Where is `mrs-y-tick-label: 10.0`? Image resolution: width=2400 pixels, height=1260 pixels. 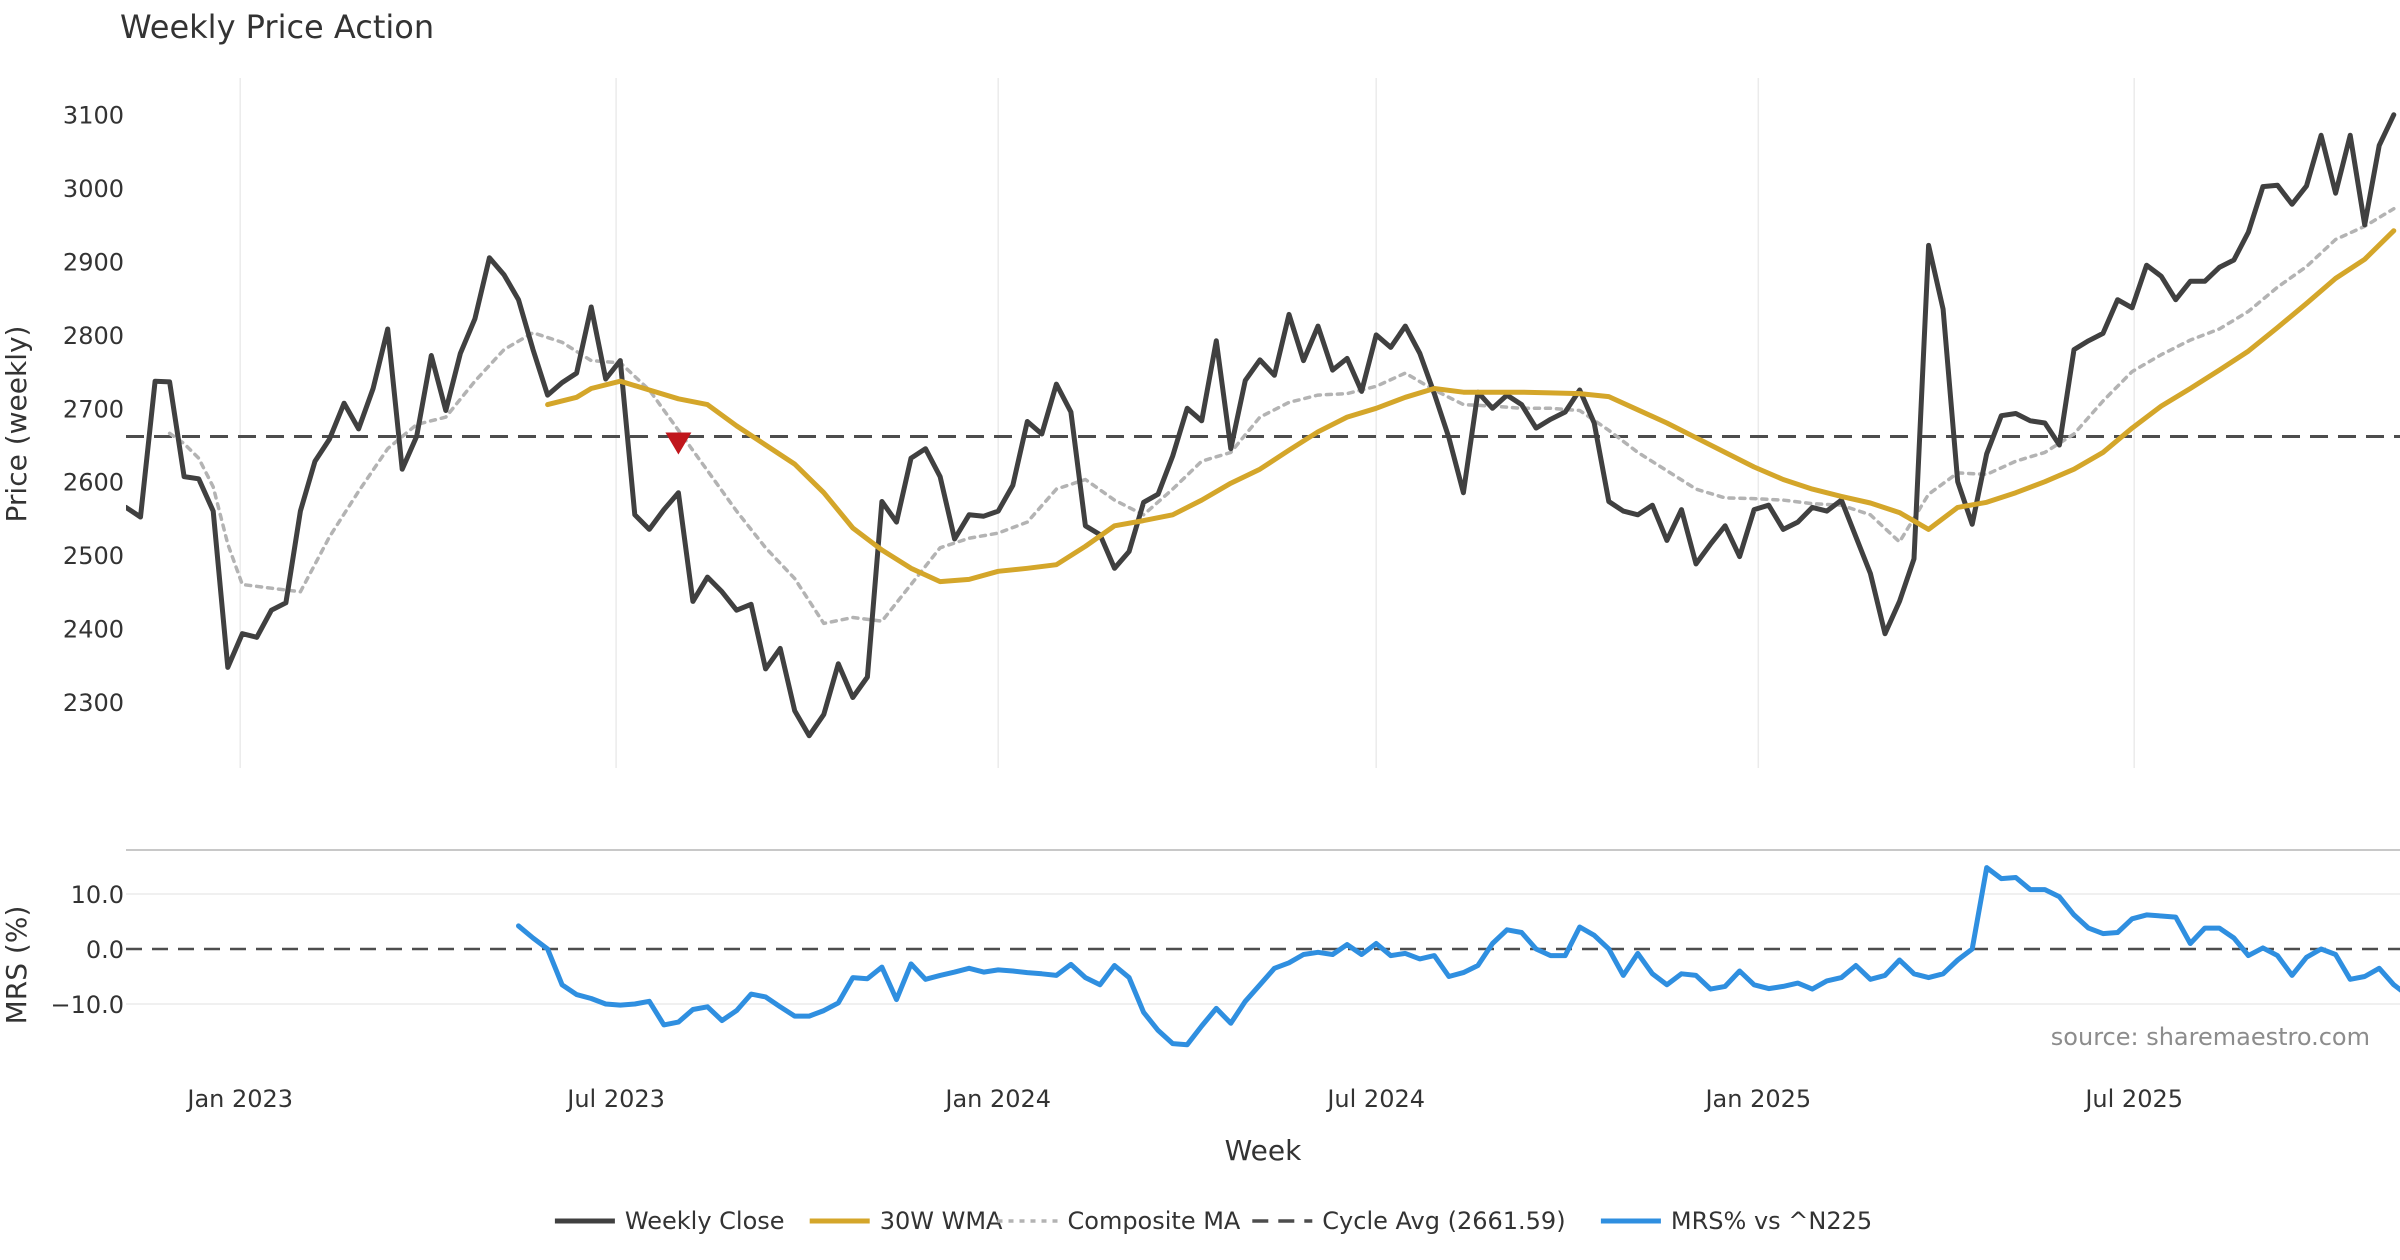
mrs-y-tick-label: 10.0 is located at coordinates (97, 895).